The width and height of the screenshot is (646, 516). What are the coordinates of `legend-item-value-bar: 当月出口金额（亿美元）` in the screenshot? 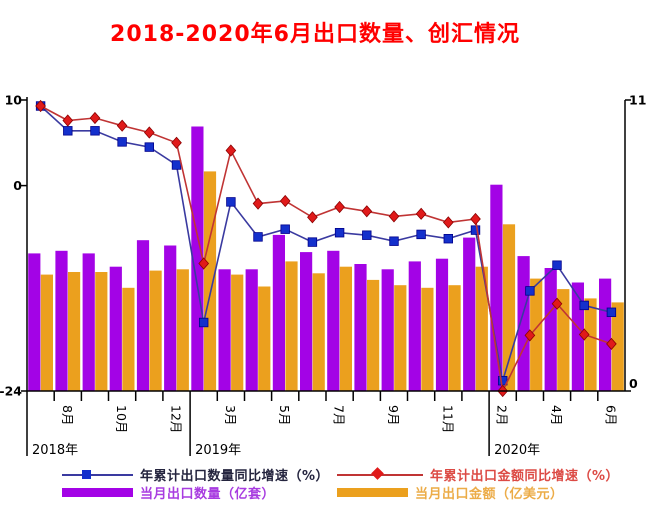 It's located at (450, 492).